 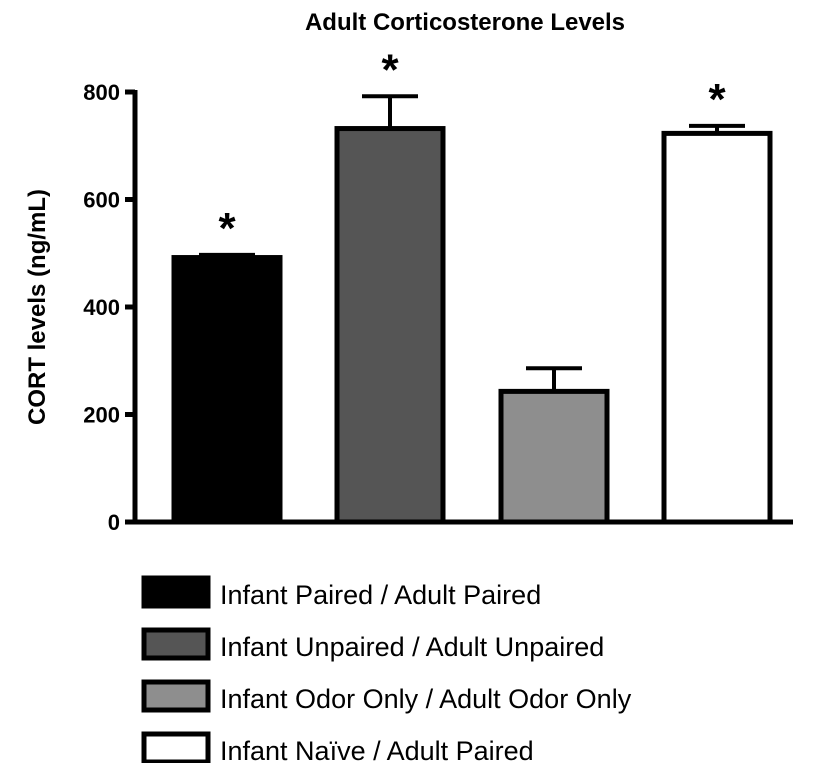 What do you see at coordinates (377, 749) in the screenshot?
I see `legend-label: Infant Naïve / Adult Paired` at bounding box center [377, 749].